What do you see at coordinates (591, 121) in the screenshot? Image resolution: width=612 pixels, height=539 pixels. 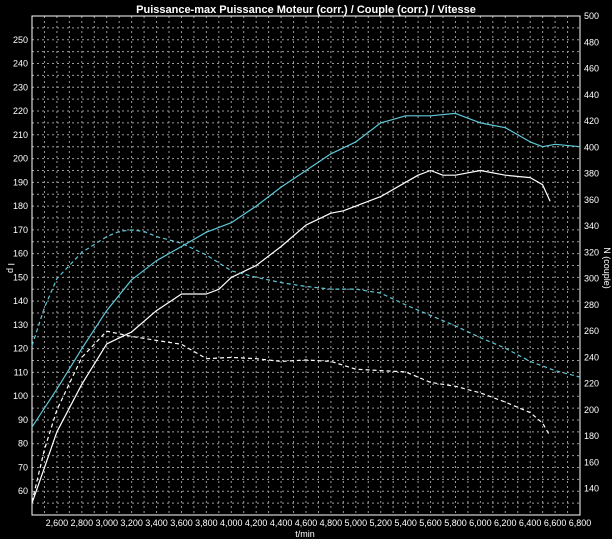 I see `right-tick-label: 420` at bounding box center [591, 121].